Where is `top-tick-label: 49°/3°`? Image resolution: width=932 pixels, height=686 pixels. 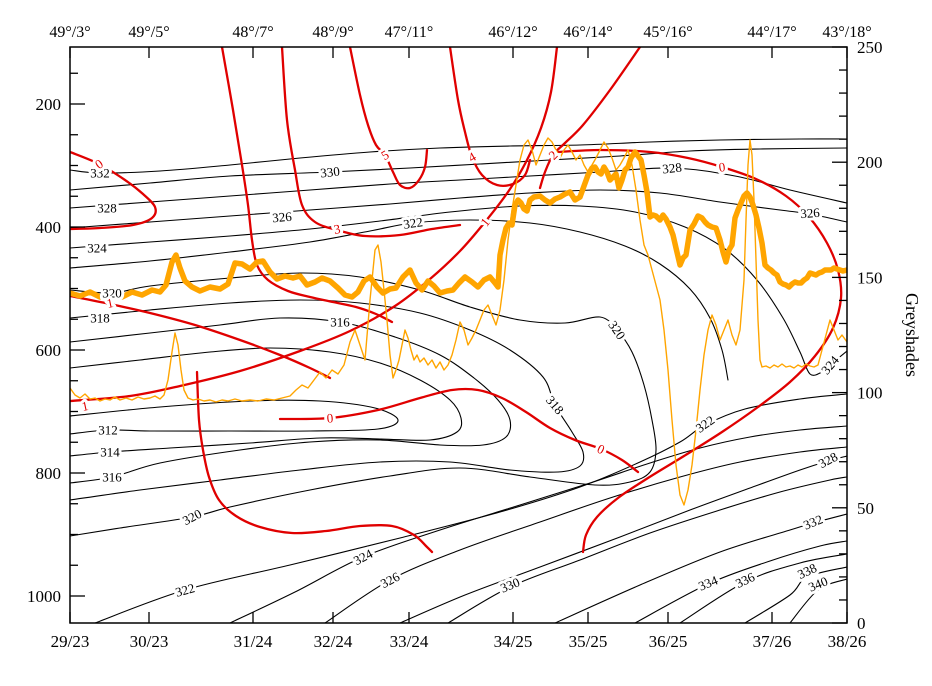
top-tick-label: 49°/3° is located at coordinates (69, 32).